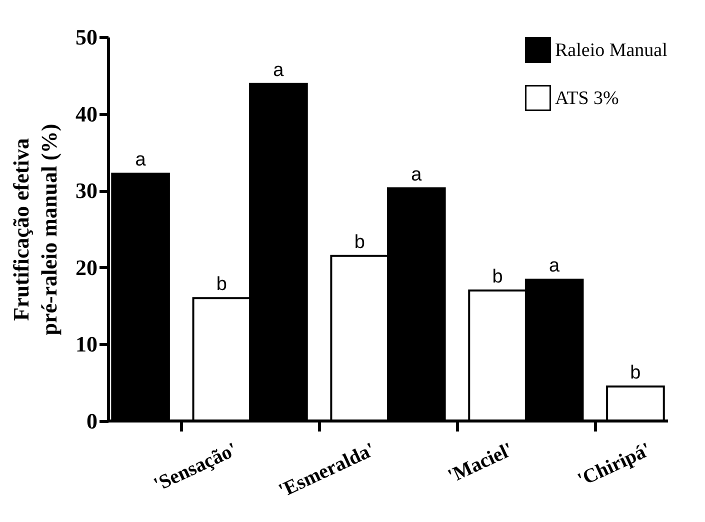 The width and height of the screenshot is (705, 522). What do you see at coordinates (92, 421) in the screenshot?
I see `y-tick-label: 0` at bounding box center [92, 421].